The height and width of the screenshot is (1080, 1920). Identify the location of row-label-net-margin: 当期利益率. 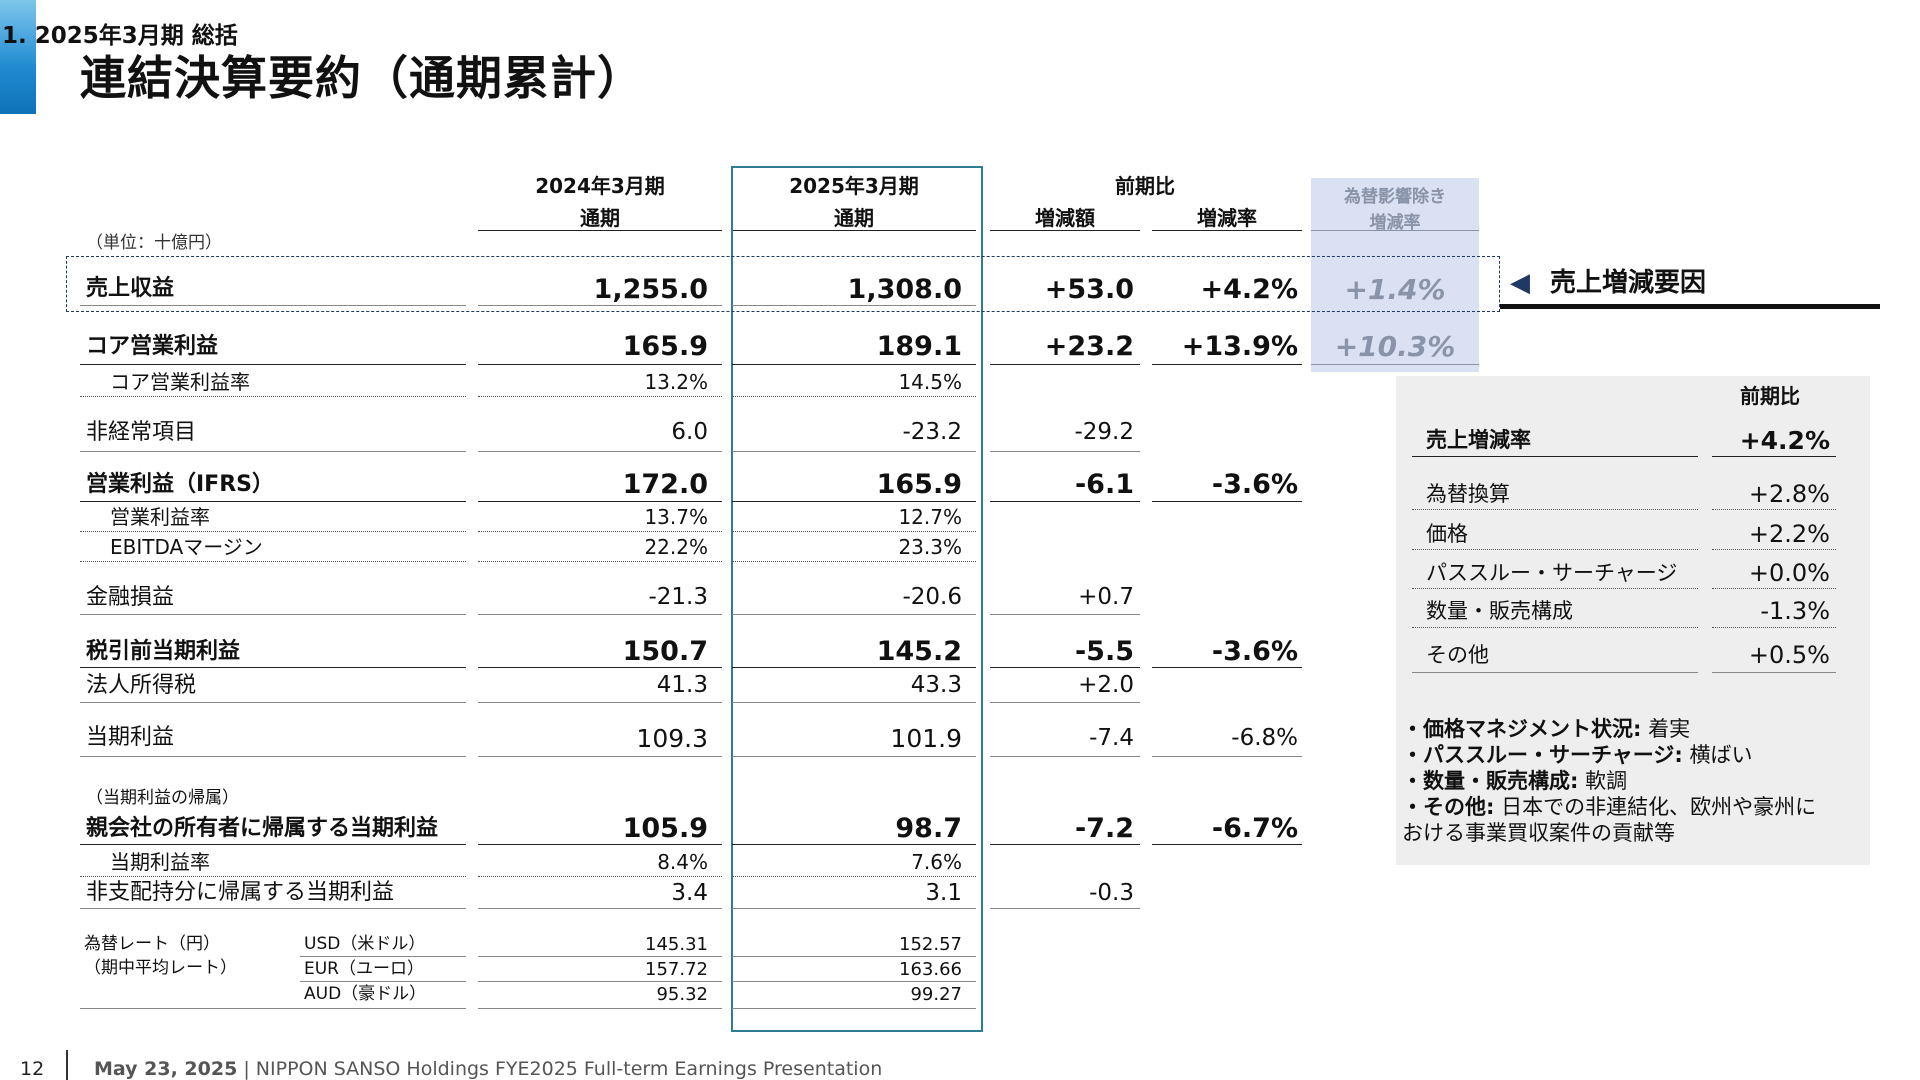
(160, 862).